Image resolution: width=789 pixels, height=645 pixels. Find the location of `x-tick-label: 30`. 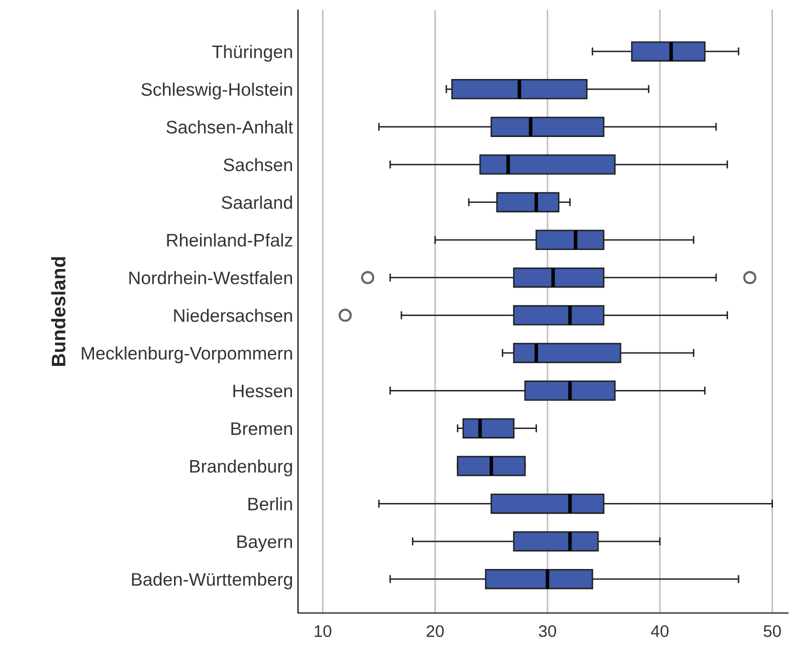

x-tick-label: 30 is located at coordinates (547, 631).